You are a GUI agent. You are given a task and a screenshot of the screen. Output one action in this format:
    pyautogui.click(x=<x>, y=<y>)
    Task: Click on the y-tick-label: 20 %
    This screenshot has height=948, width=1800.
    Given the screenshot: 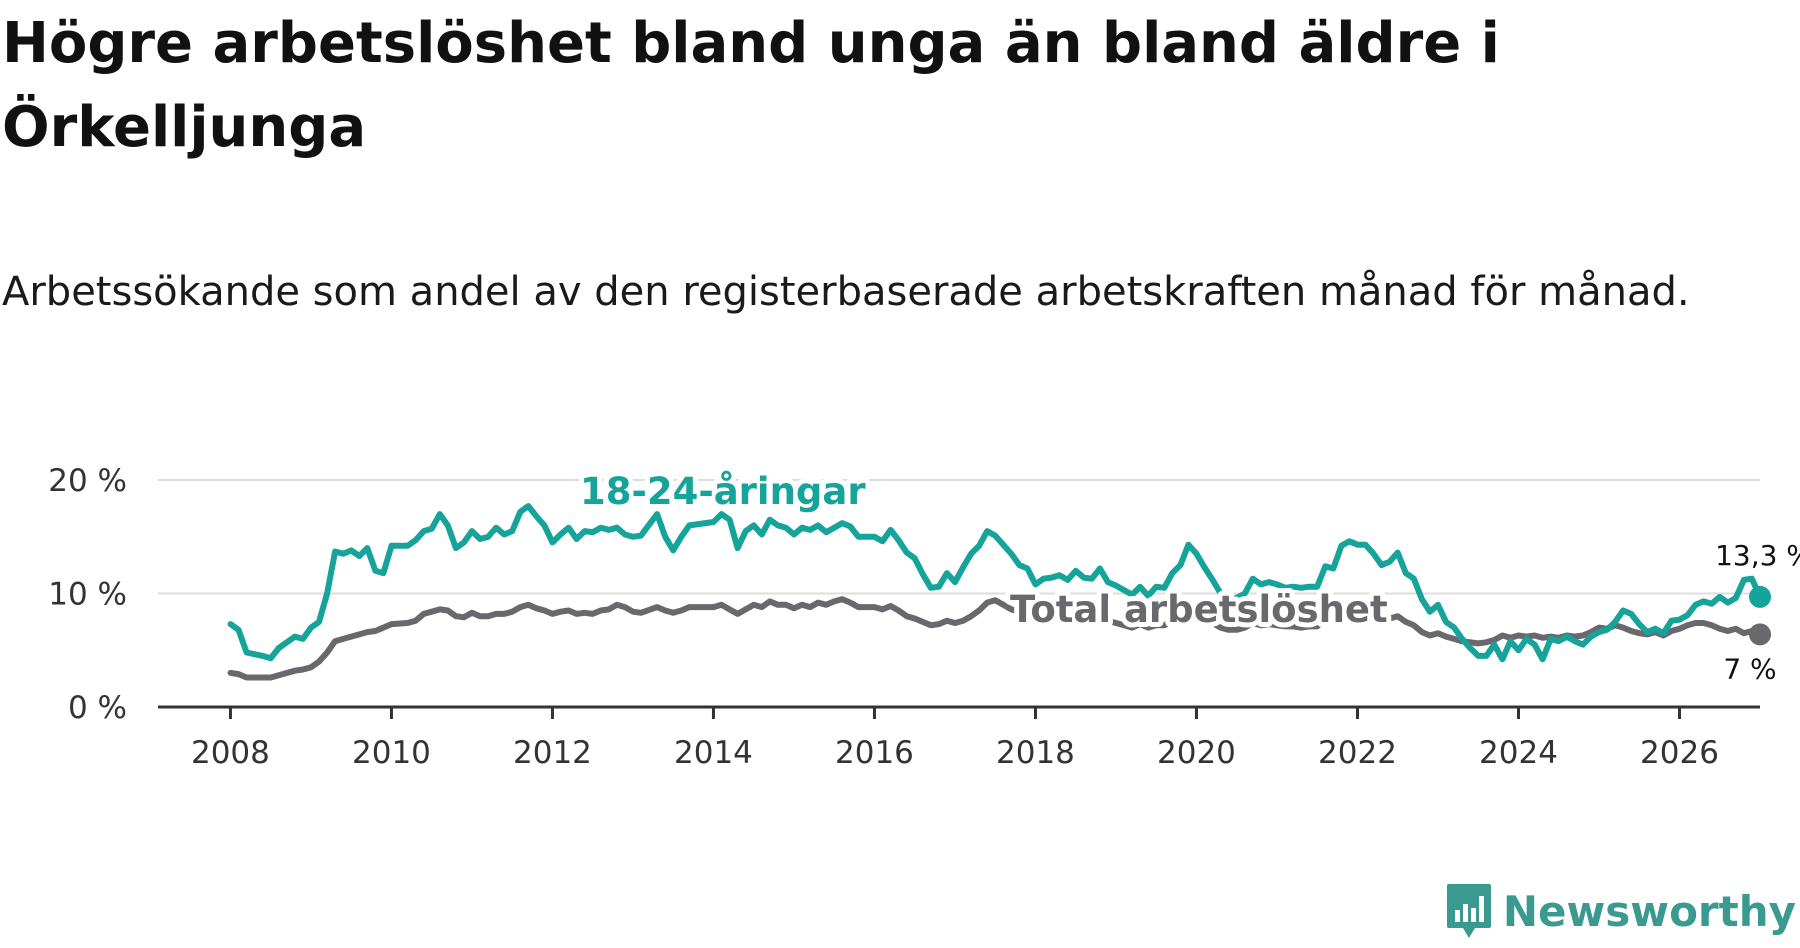 What is the action you would take?
    pyautogui.click(x=87, y=481)
    